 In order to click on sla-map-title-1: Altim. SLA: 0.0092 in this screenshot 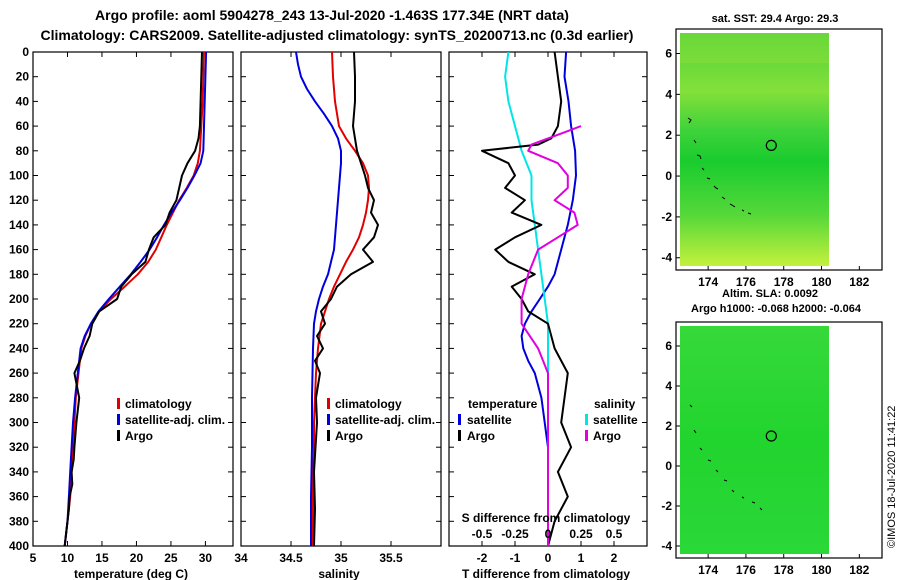, I will do `click(770, 294)`.